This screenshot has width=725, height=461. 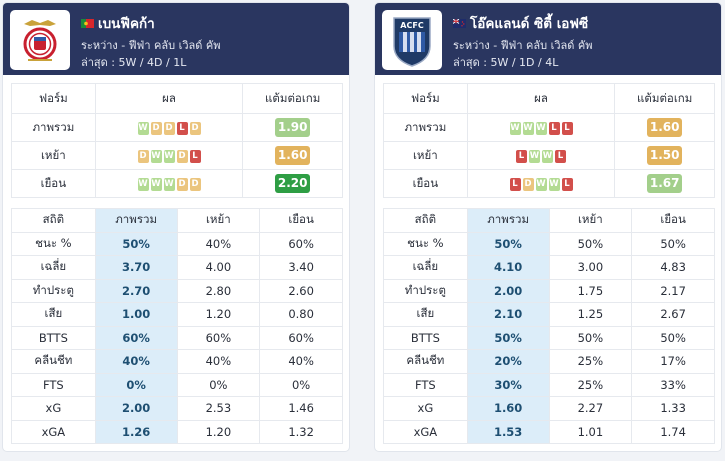 What do you see at coordinates (673, 361) in the screenshot?
I see `stat-away: 17%` at bounding box center [673, 361].